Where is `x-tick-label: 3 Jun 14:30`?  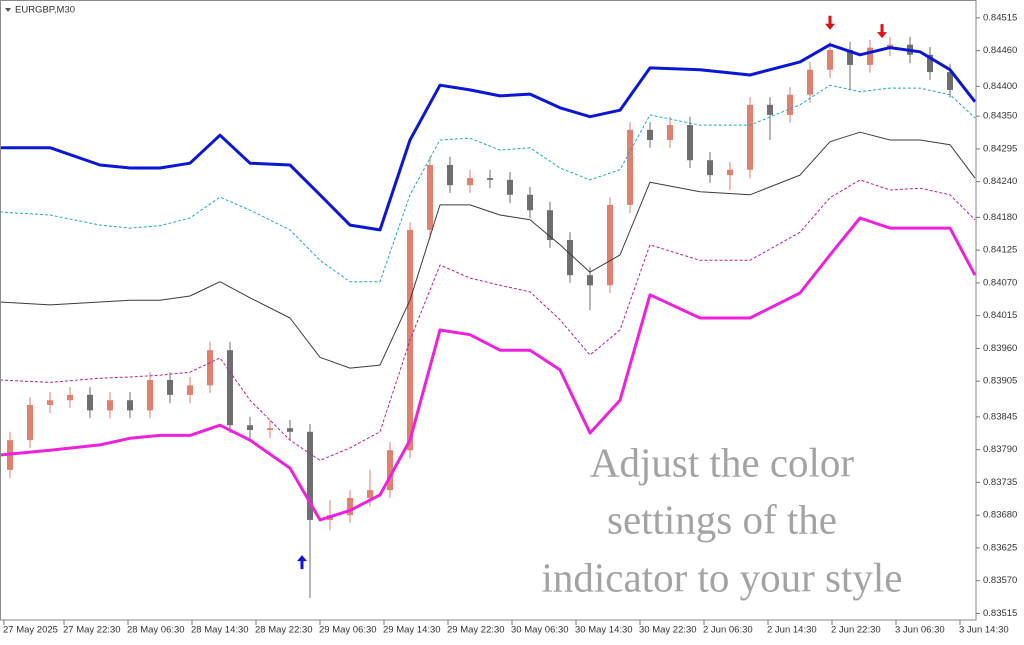
x-tick-label: 3 Jun 14:30 is located at coordinates (984, 630).